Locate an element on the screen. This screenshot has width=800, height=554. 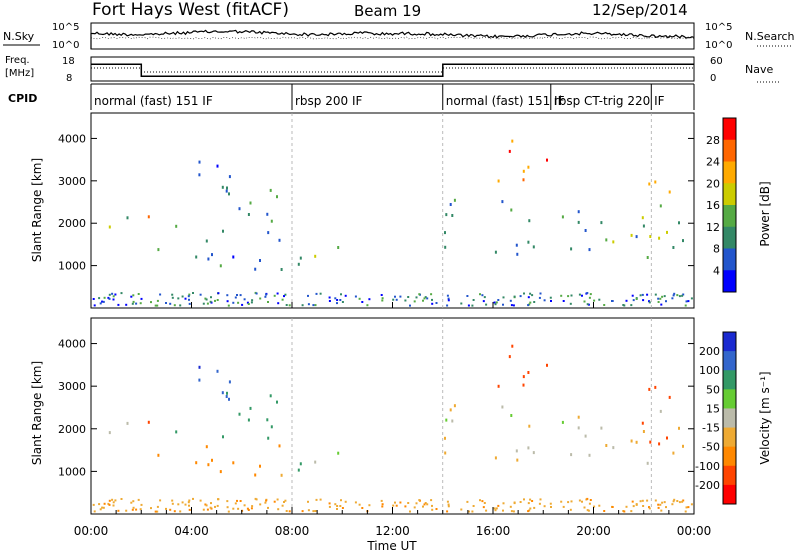
nave-tick-top: 60 is located at coordinates (716, 61).